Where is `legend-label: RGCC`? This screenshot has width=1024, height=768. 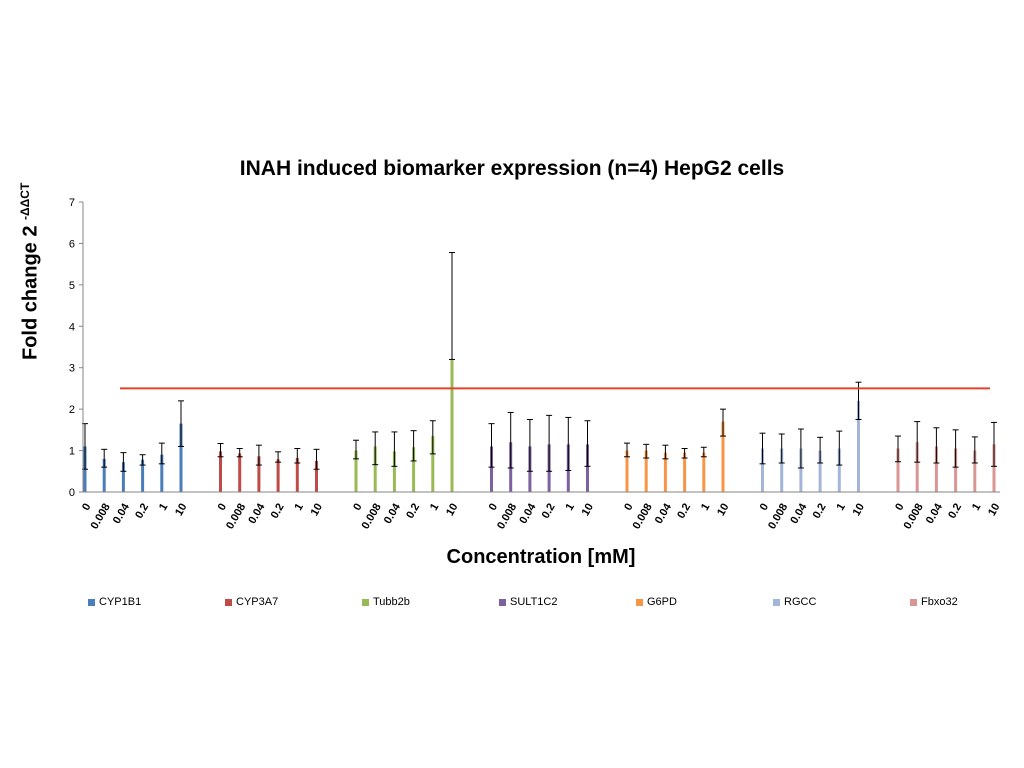 legend-label: RGCC is located at coordinates (800, 602).